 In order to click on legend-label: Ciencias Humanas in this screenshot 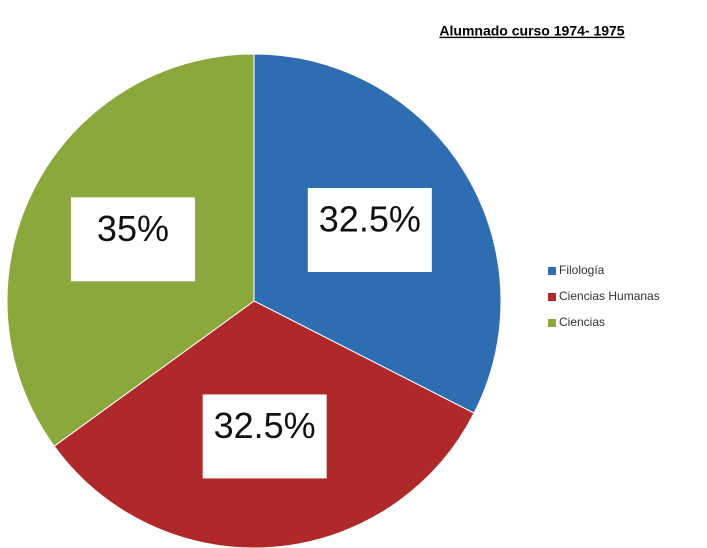, I will do `click(609, 296)`.